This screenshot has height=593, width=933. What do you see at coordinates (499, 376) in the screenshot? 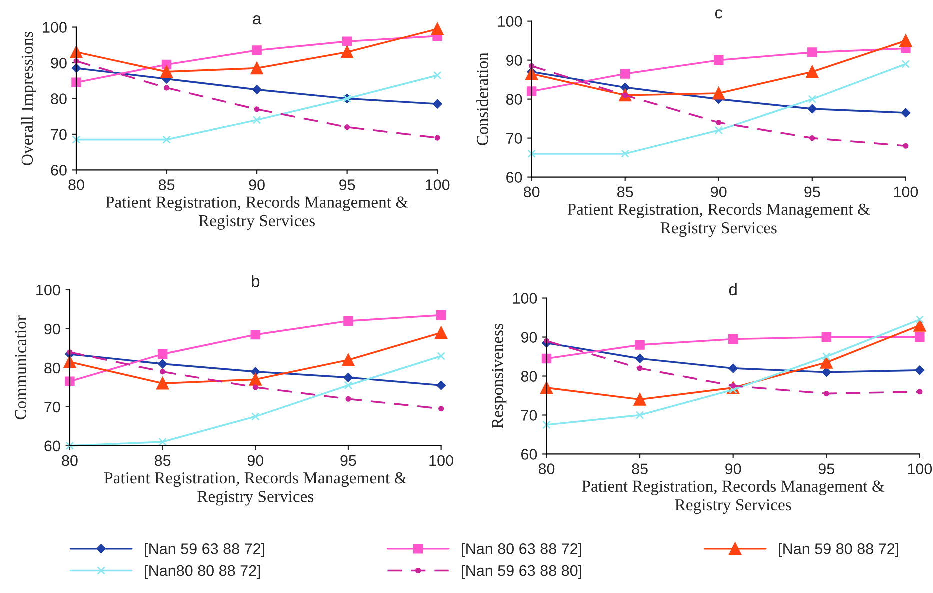
I see `y-axis-title: Responsiveness` at bounding box center [499, 376].